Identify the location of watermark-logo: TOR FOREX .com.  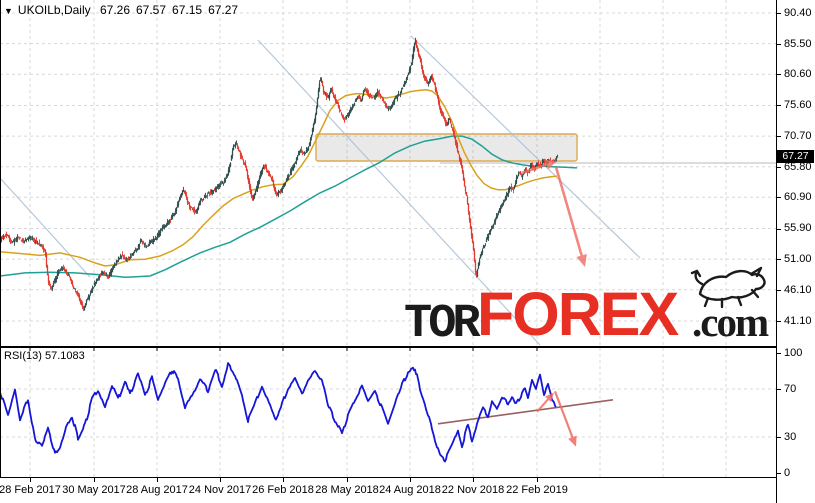
(587, 306).